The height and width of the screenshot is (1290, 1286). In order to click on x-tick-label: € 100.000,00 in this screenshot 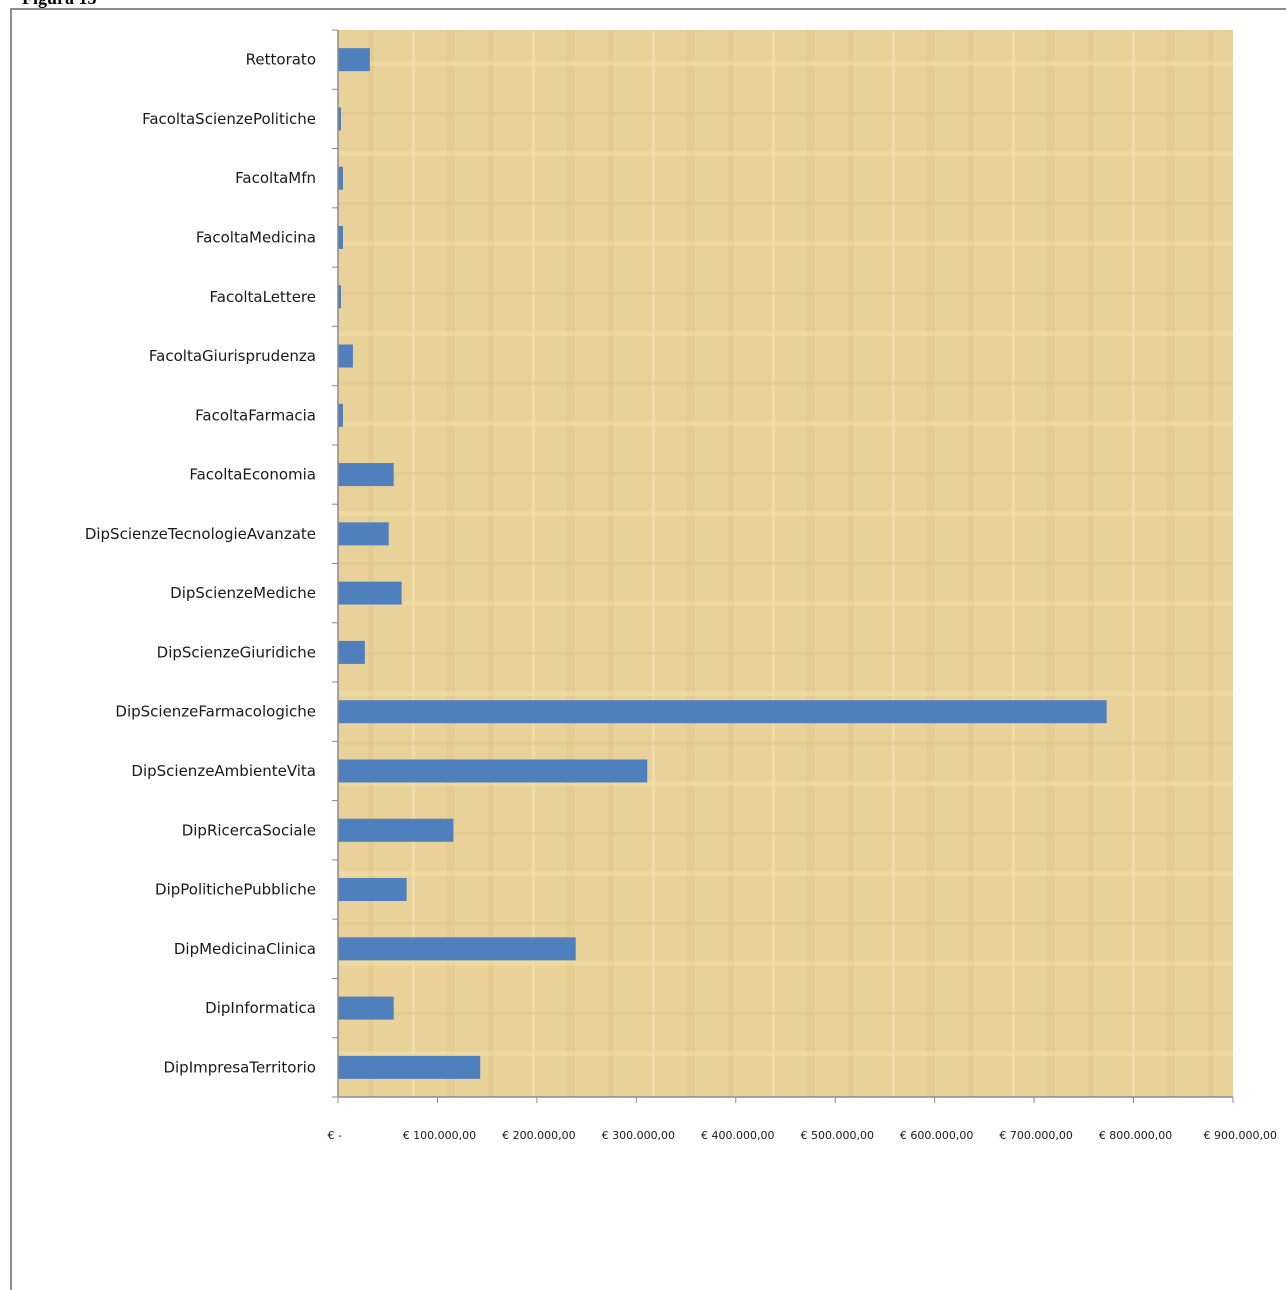, I will do `click(439, 1135)`.